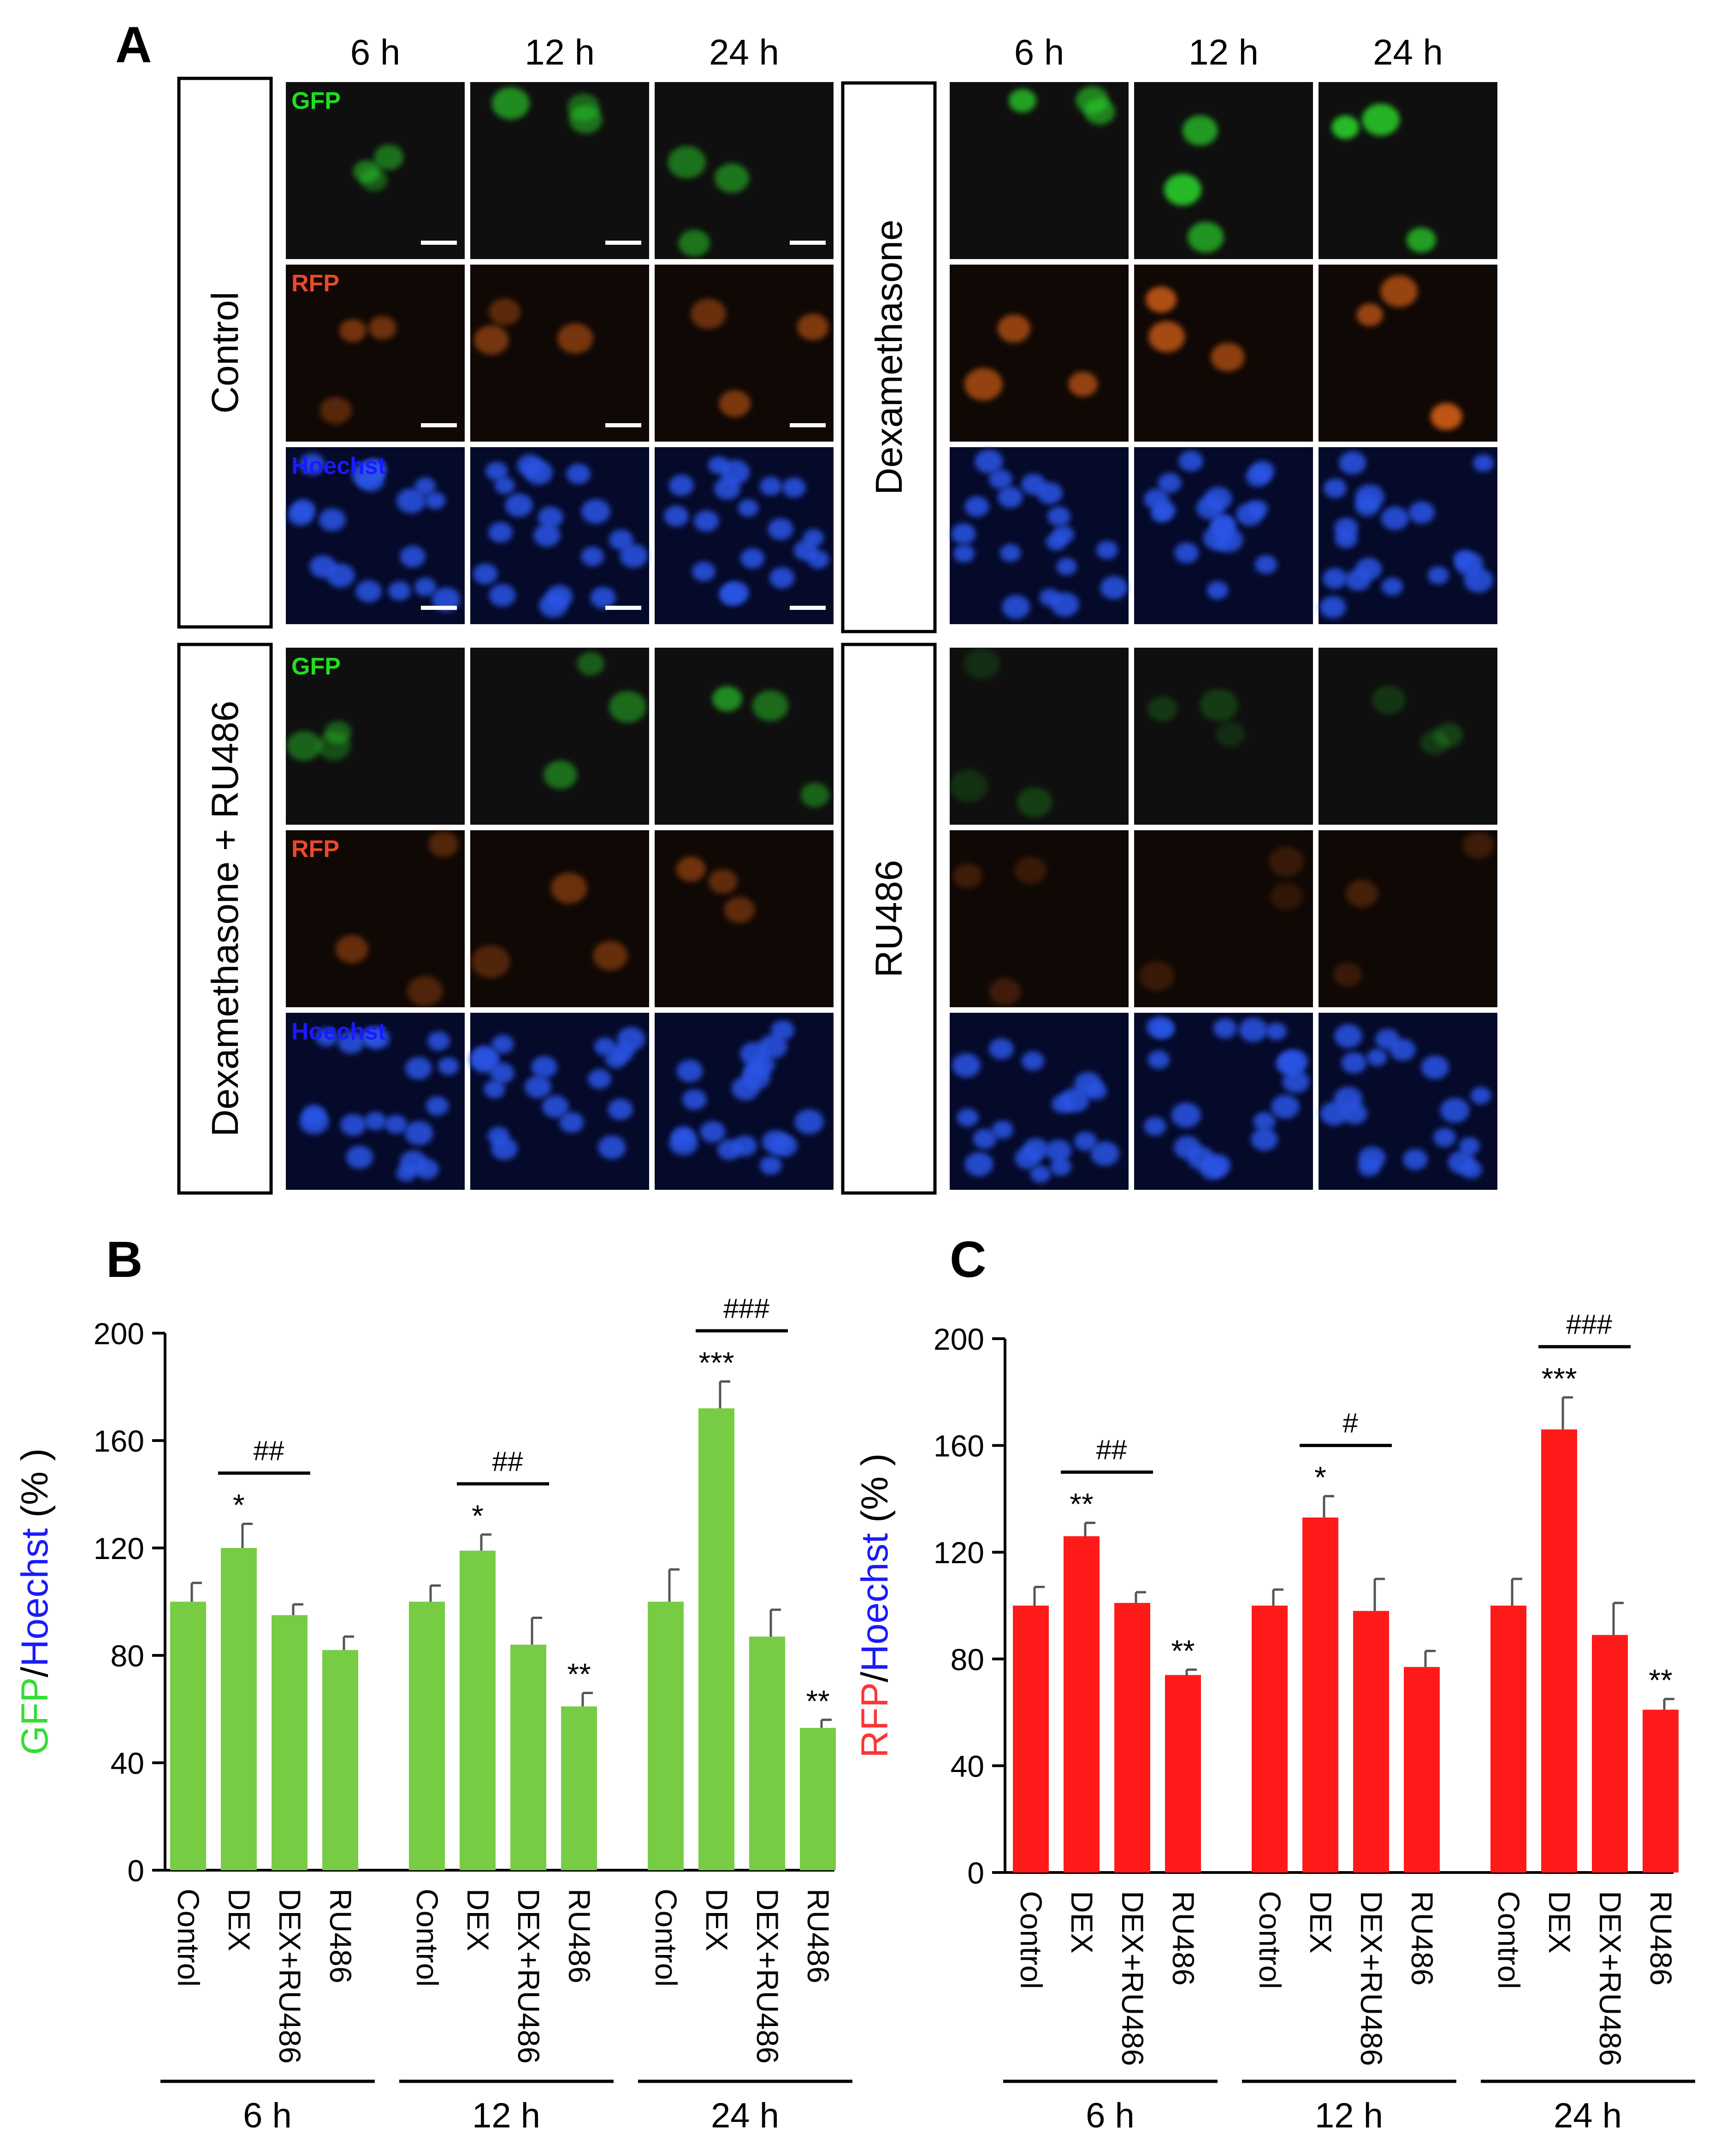 Image resolution: width=1709 pixels, height=2156 pixels. I want to click on condition-label-dexamethasone: Dexamethasone, so click(889, 357).